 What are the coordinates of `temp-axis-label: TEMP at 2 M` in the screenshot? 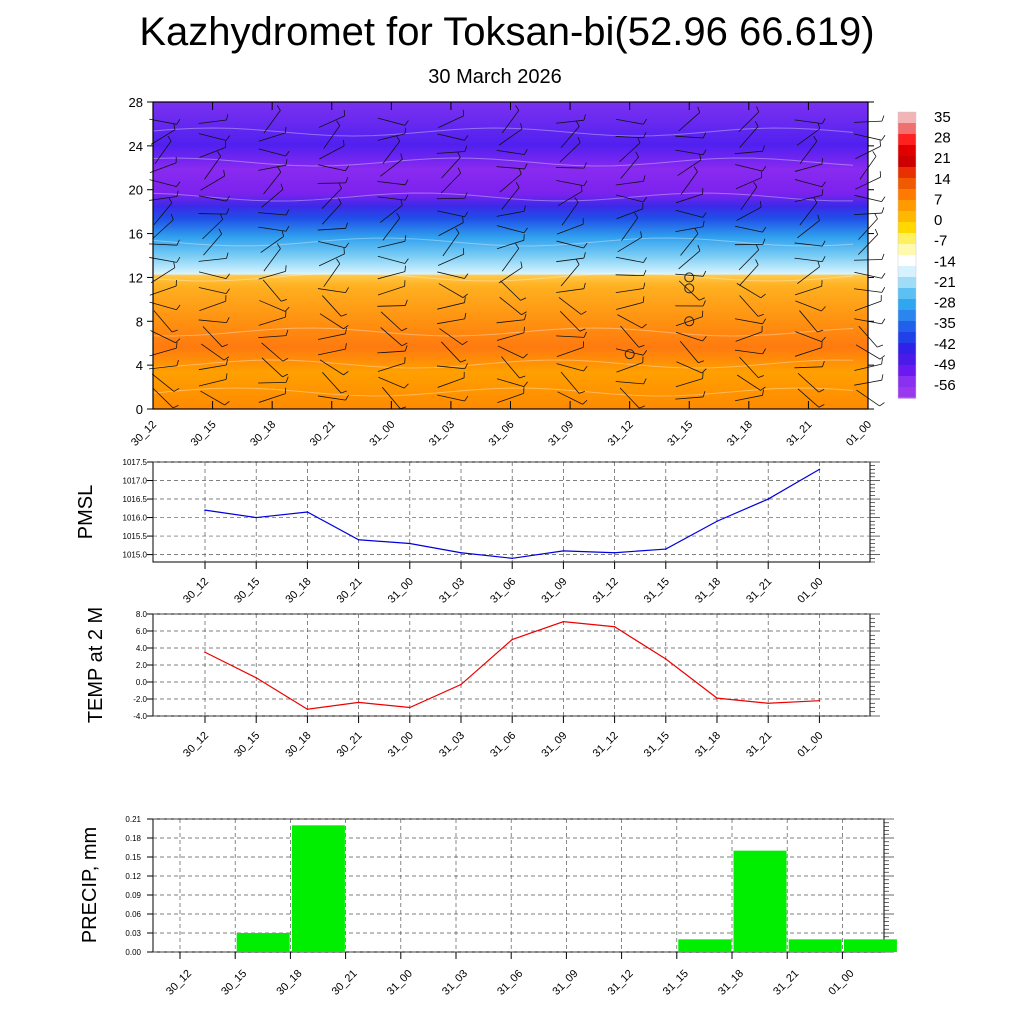 It's located at (96, 665).